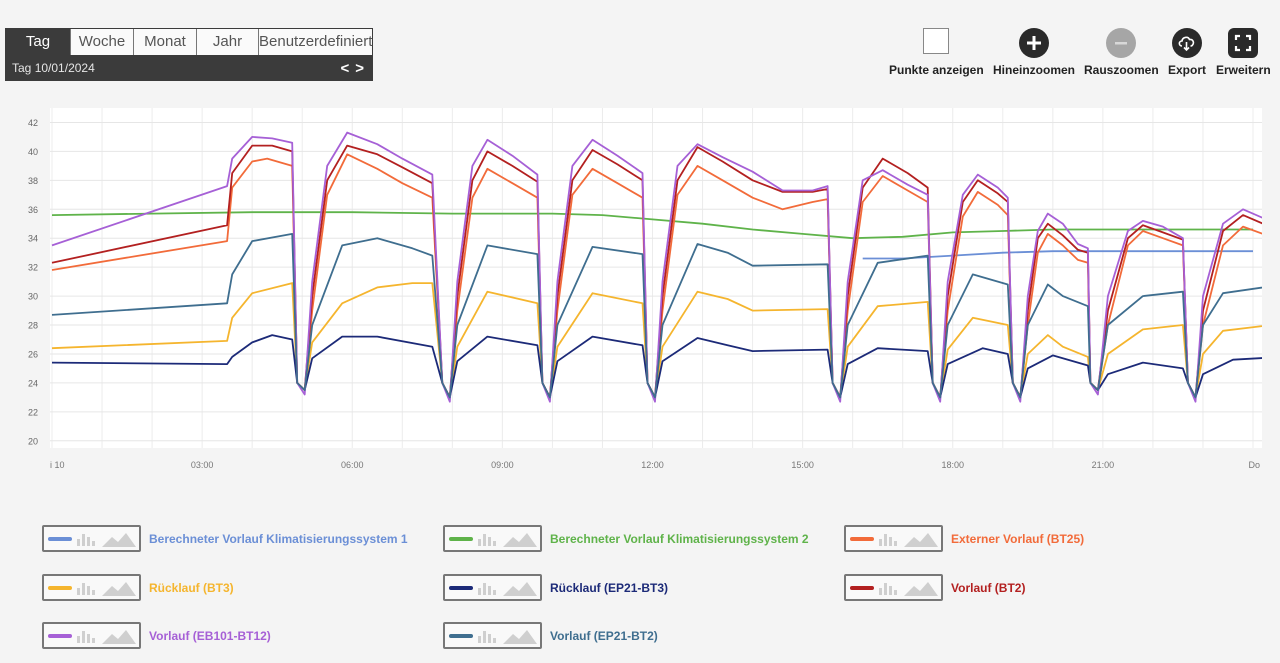 This screenshot has width=1280, height=663. I want to click on legend-label: Externer Vorlauf (BT25), so click(1018, 538).